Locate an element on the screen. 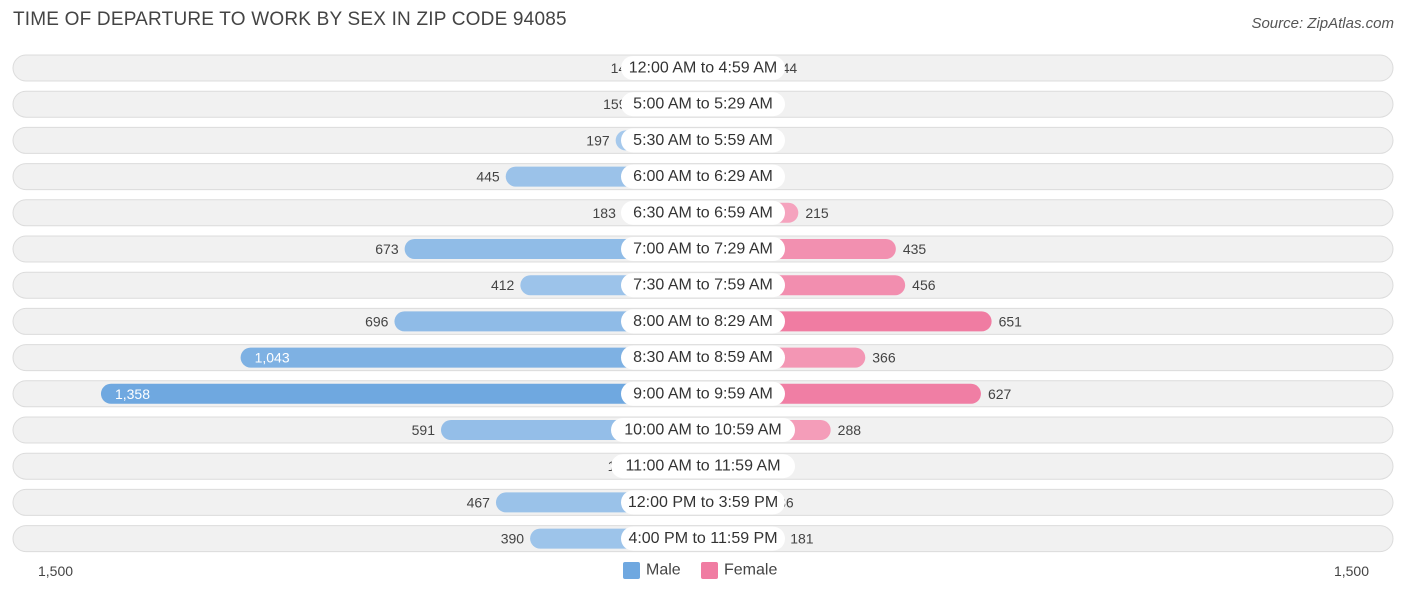 Image resolution: width=1406 pixels, height=595 pixels. category-label: 7:30 AM to 7:59 AM is located at coordinates (703, 285).